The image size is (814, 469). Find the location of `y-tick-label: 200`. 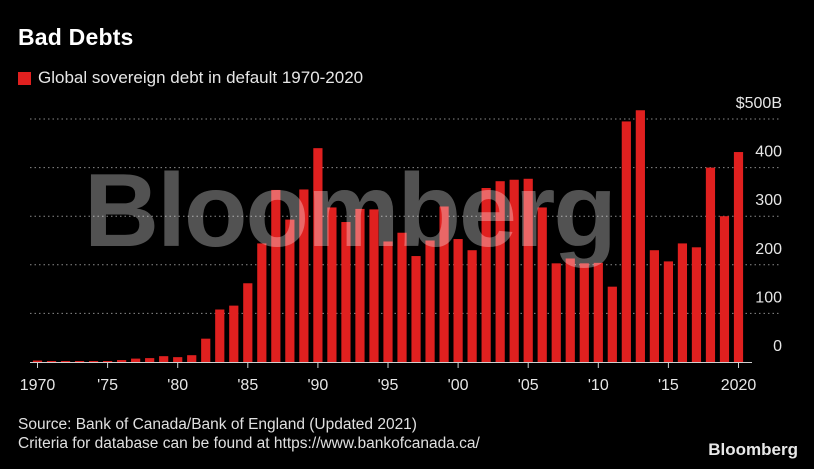

y-tick-label: 200 is located at coordinates (768, 249).